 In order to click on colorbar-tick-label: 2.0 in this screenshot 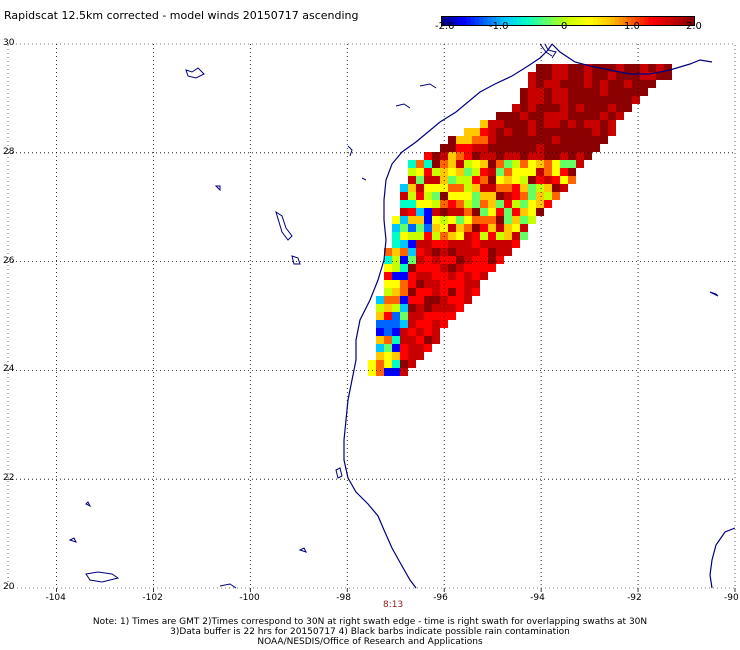, I will do `click(694, 26)`.